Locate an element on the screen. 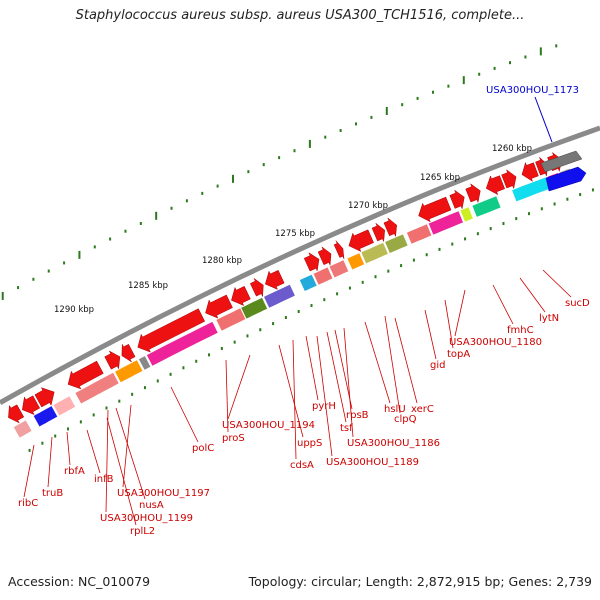 This screenshot has width=600, height=600. gene-label: polC is located at coordinates (203, 448).